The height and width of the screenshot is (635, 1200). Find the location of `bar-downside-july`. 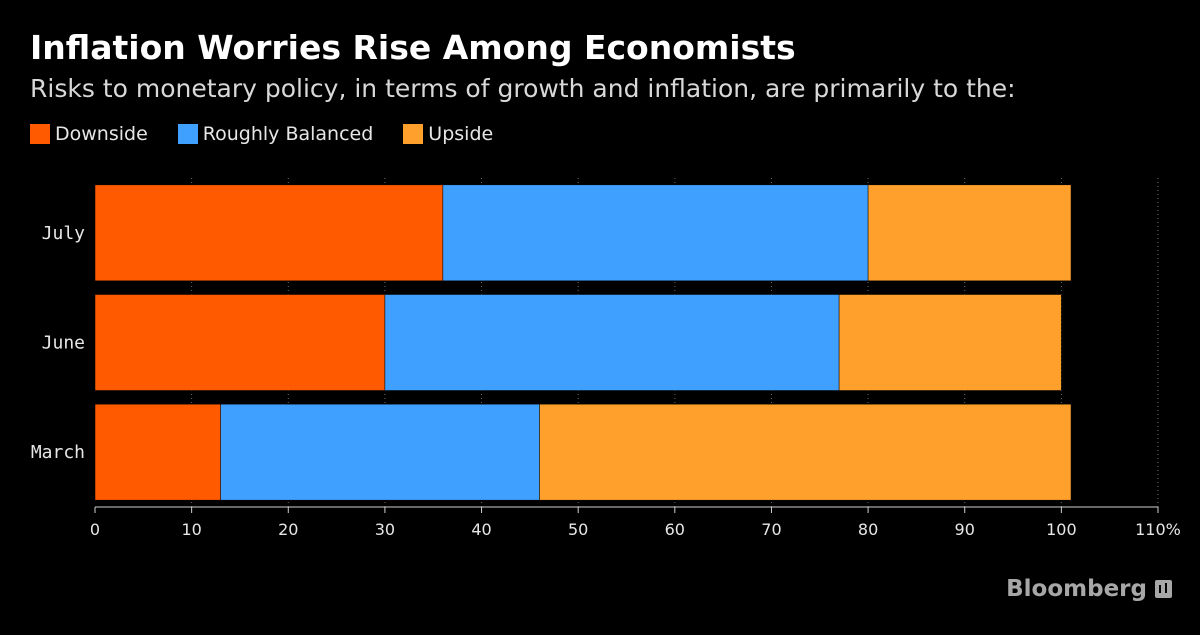

bar-downside-july is located at coordinates (269, 233).